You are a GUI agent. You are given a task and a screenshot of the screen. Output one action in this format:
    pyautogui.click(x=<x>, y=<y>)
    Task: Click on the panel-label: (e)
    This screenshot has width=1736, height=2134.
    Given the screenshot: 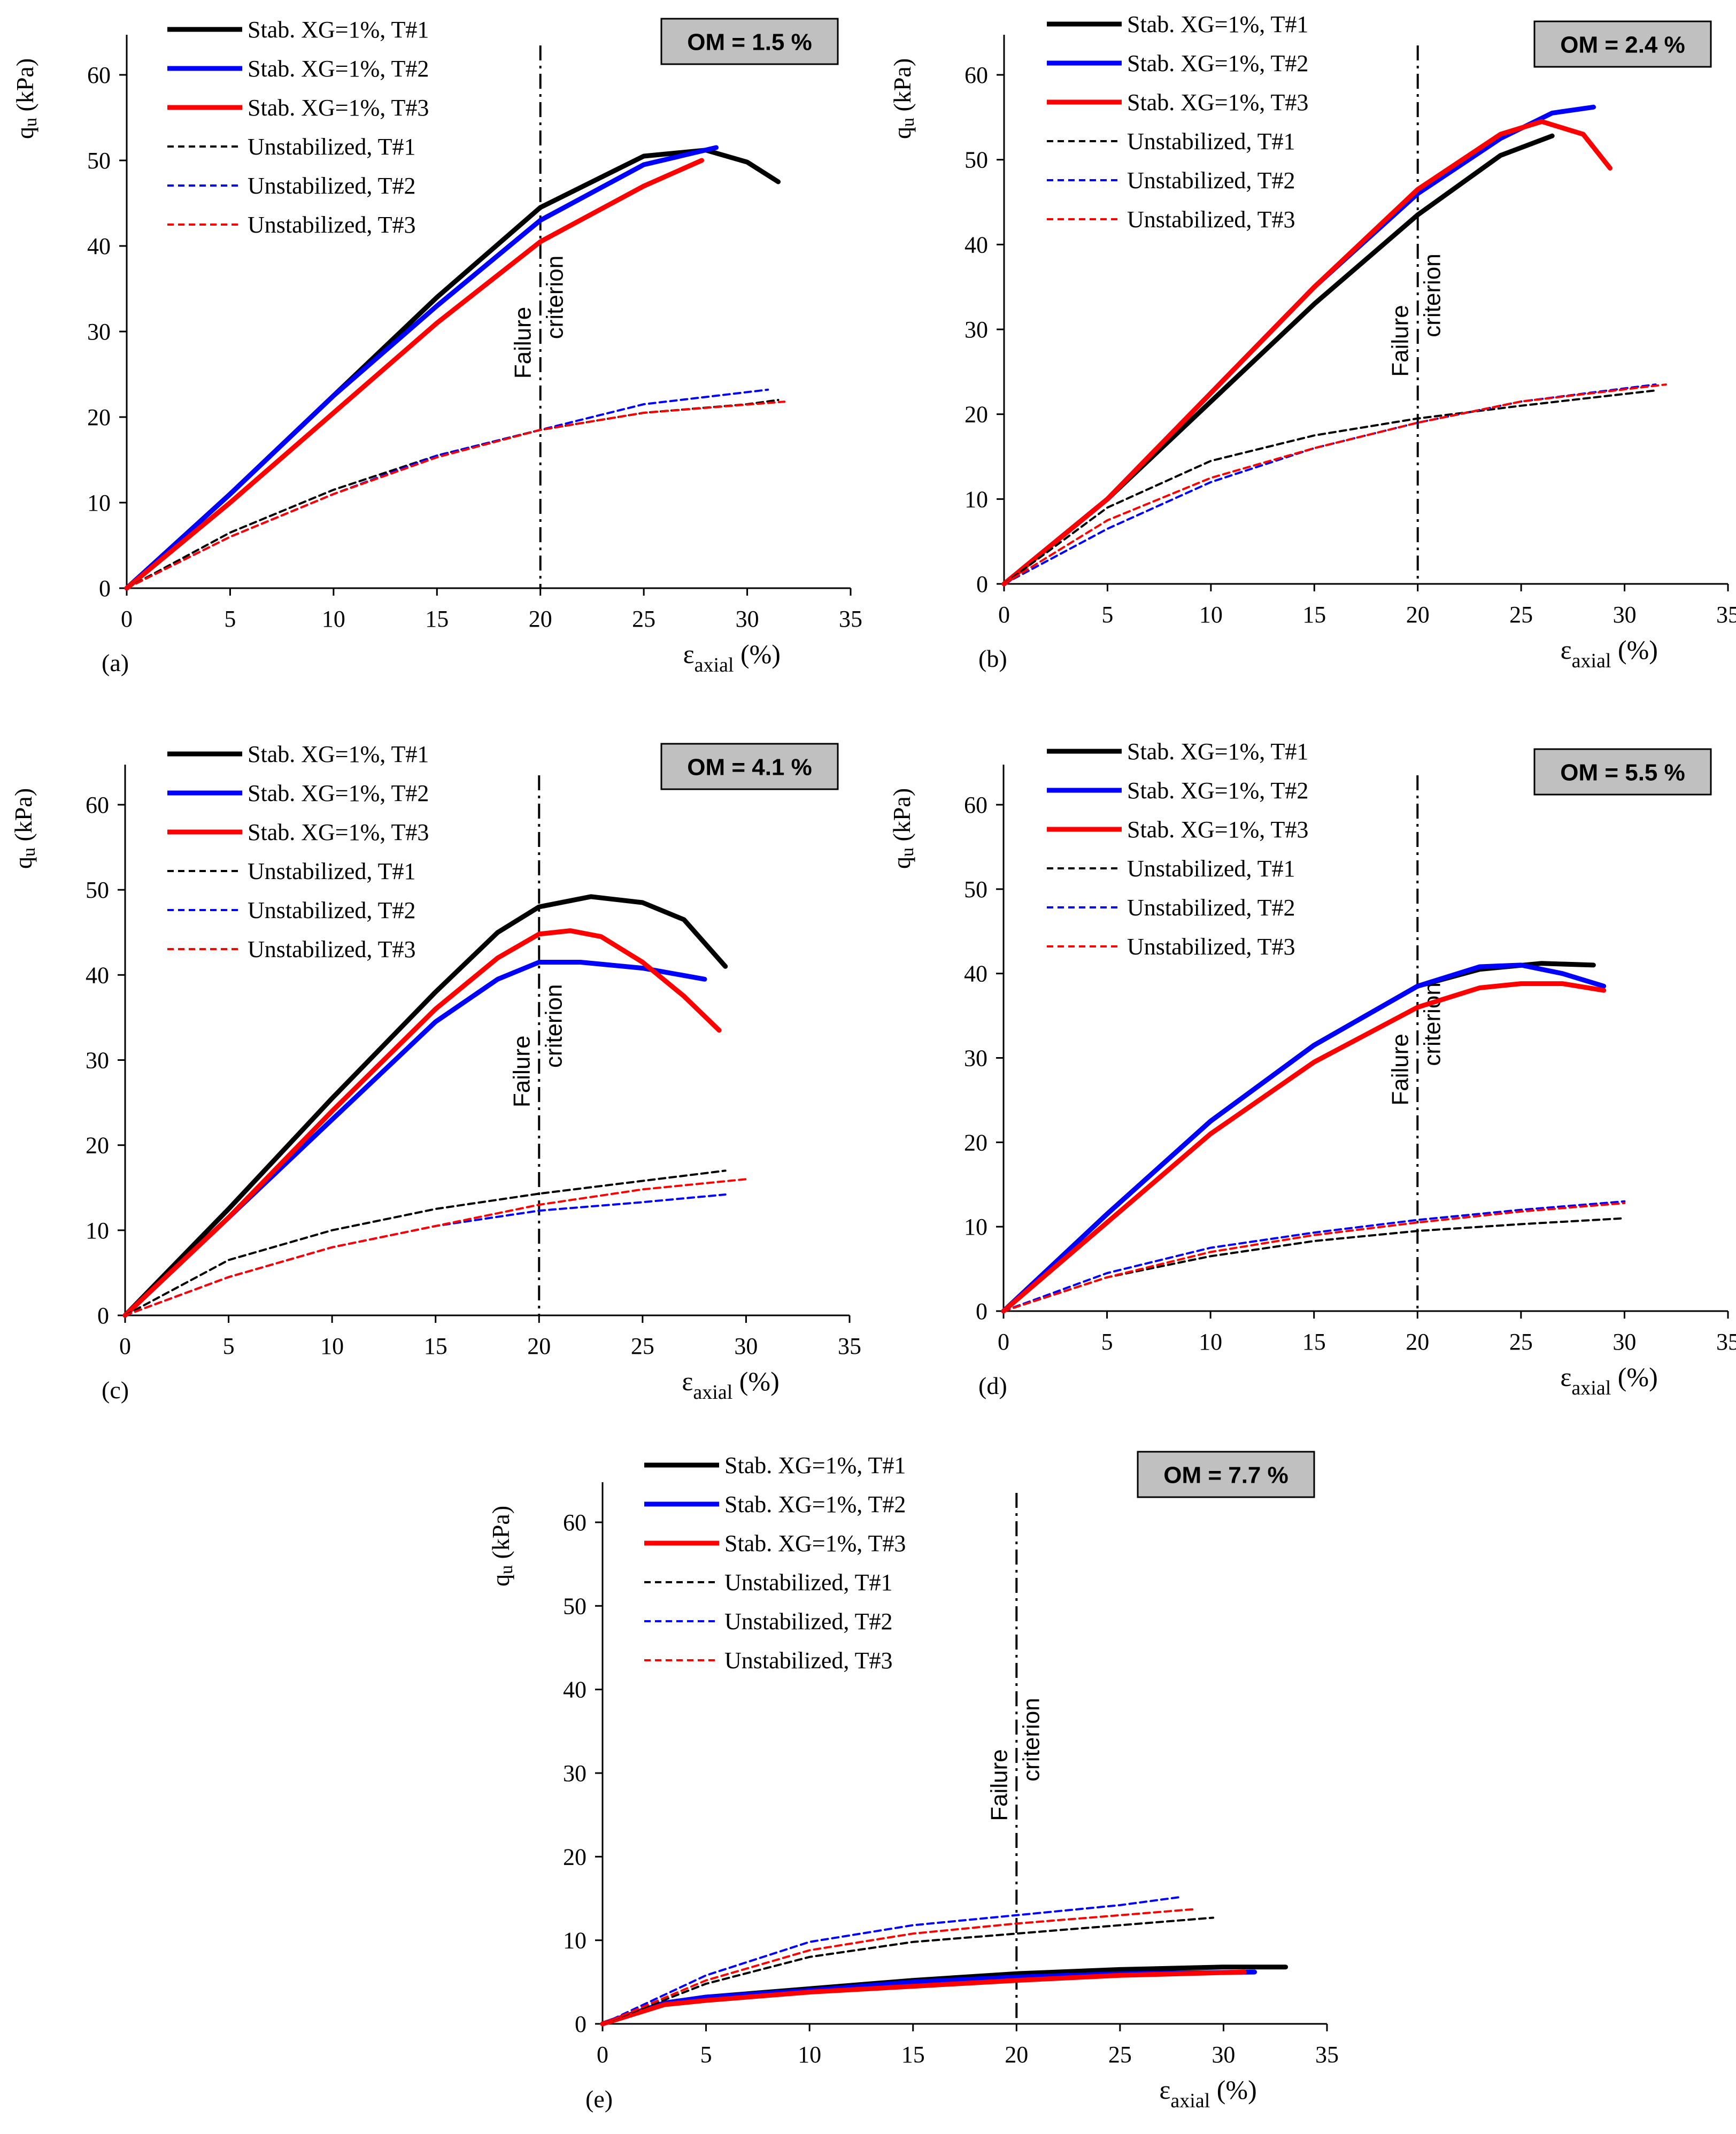 What is the action you would take?
    pyautogui.click(x=599, y=2099)
    